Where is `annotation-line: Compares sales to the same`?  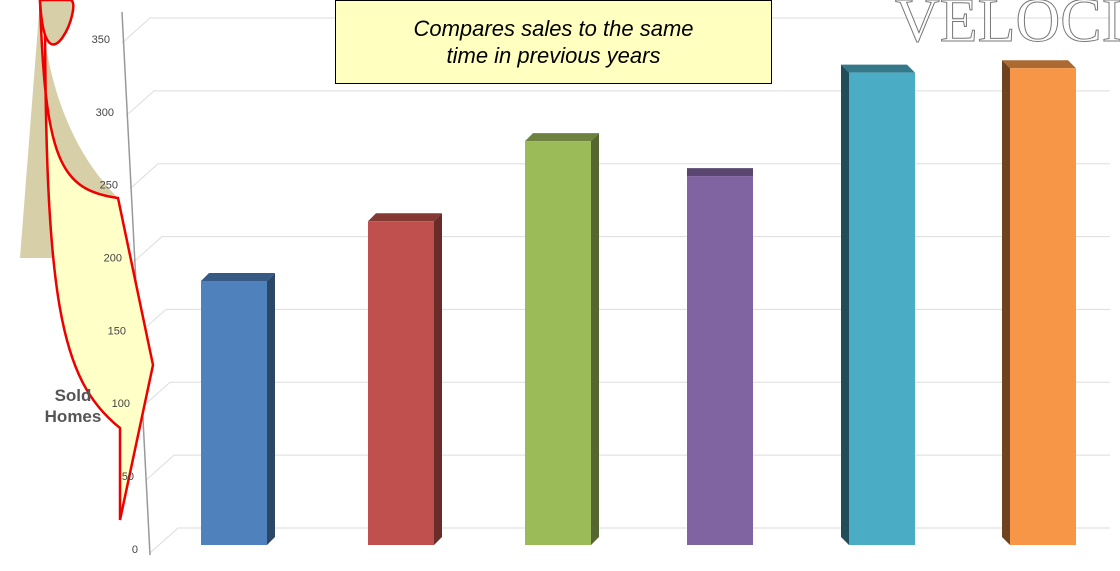
annotation-line: Compares sales to the same is located at coordinates (553, 28).